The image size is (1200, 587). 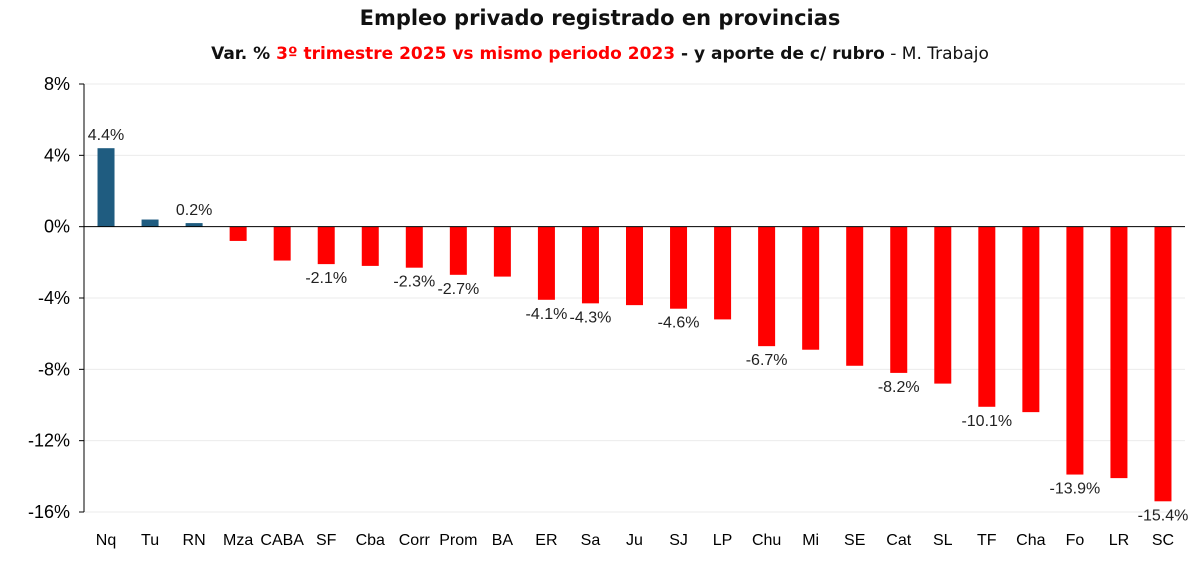 What do you see at coordinates (49, 512) in the screenshot?
I see `y-tick-label: -16%` at bounding box center [49, 512].